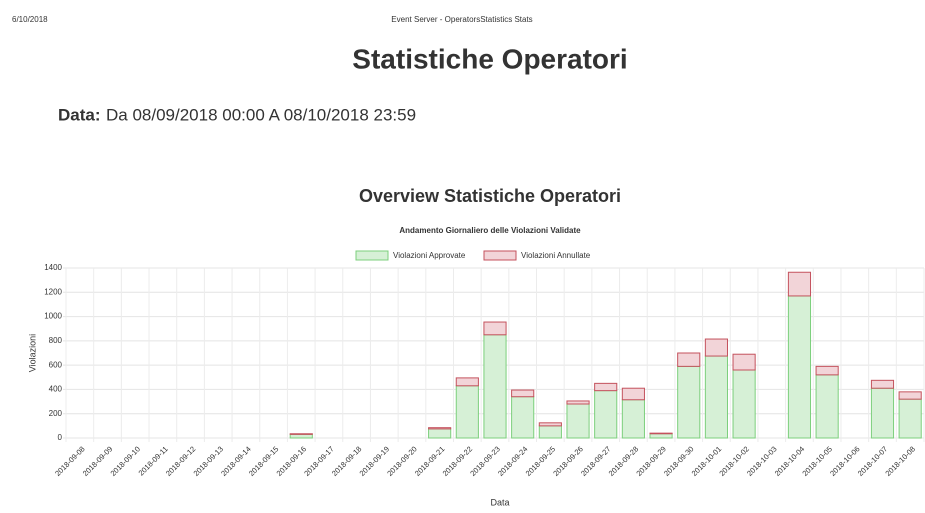  Describe the element at coordinates (56, 389) in the screenshot. I see `y-tick-label: 400` at that location.